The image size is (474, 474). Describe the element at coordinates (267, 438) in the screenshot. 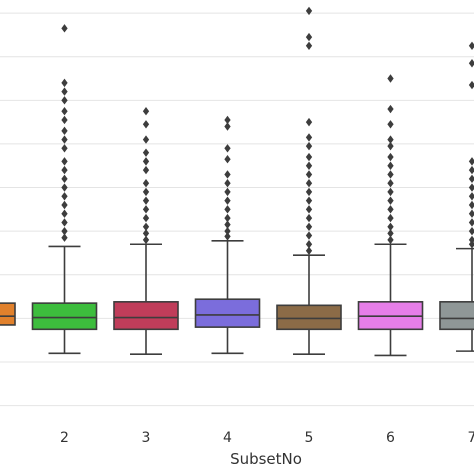

I see `x-tick-labels: 1234567` at that location.